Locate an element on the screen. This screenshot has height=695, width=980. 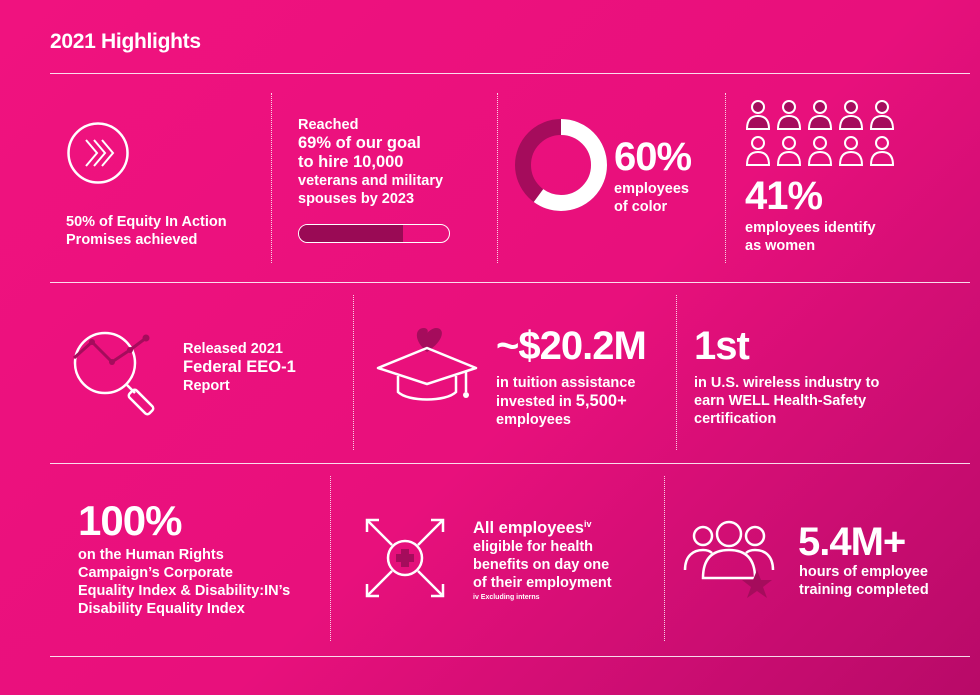
training-block: hours of employee training completed is located at coordinates (864, 581).